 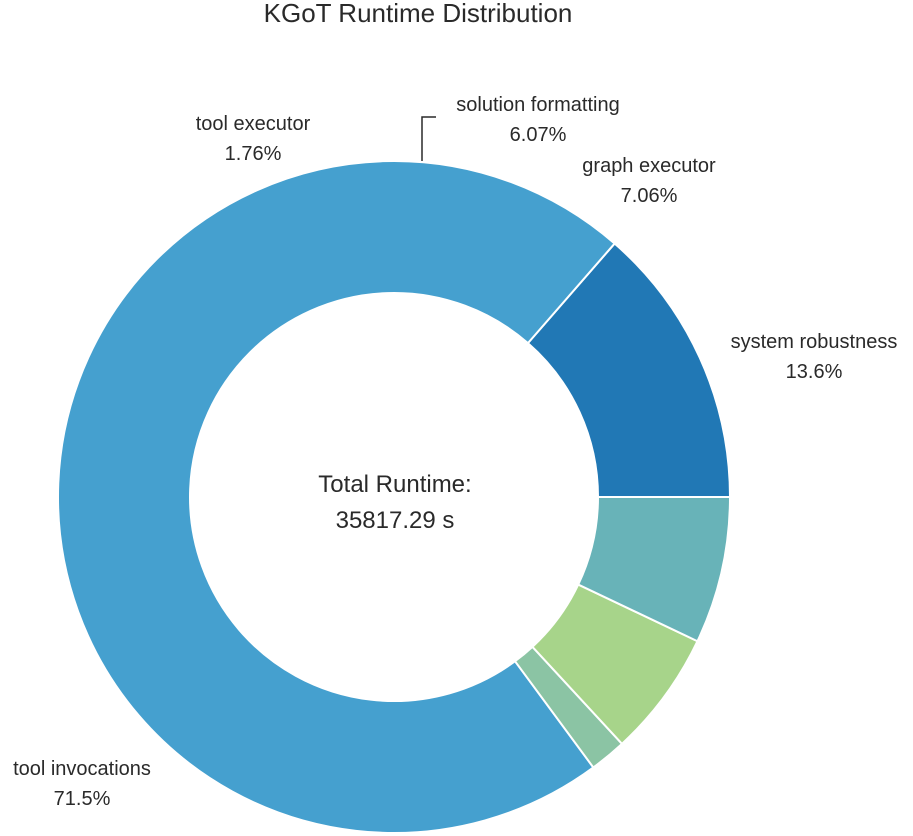 I want to click on label-system-robustness: system robustness, so click(x=814, y=342).